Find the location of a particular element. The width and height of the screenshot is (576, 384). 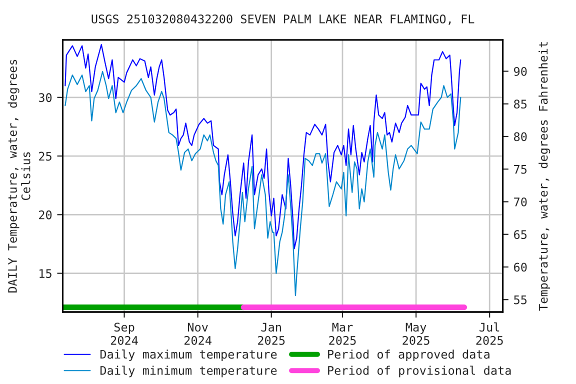

chart-title: USGS 251032080432200 SEVEN PALM LAKE NEAR FLAMINGO, FL is located at coordinates (283, 19).